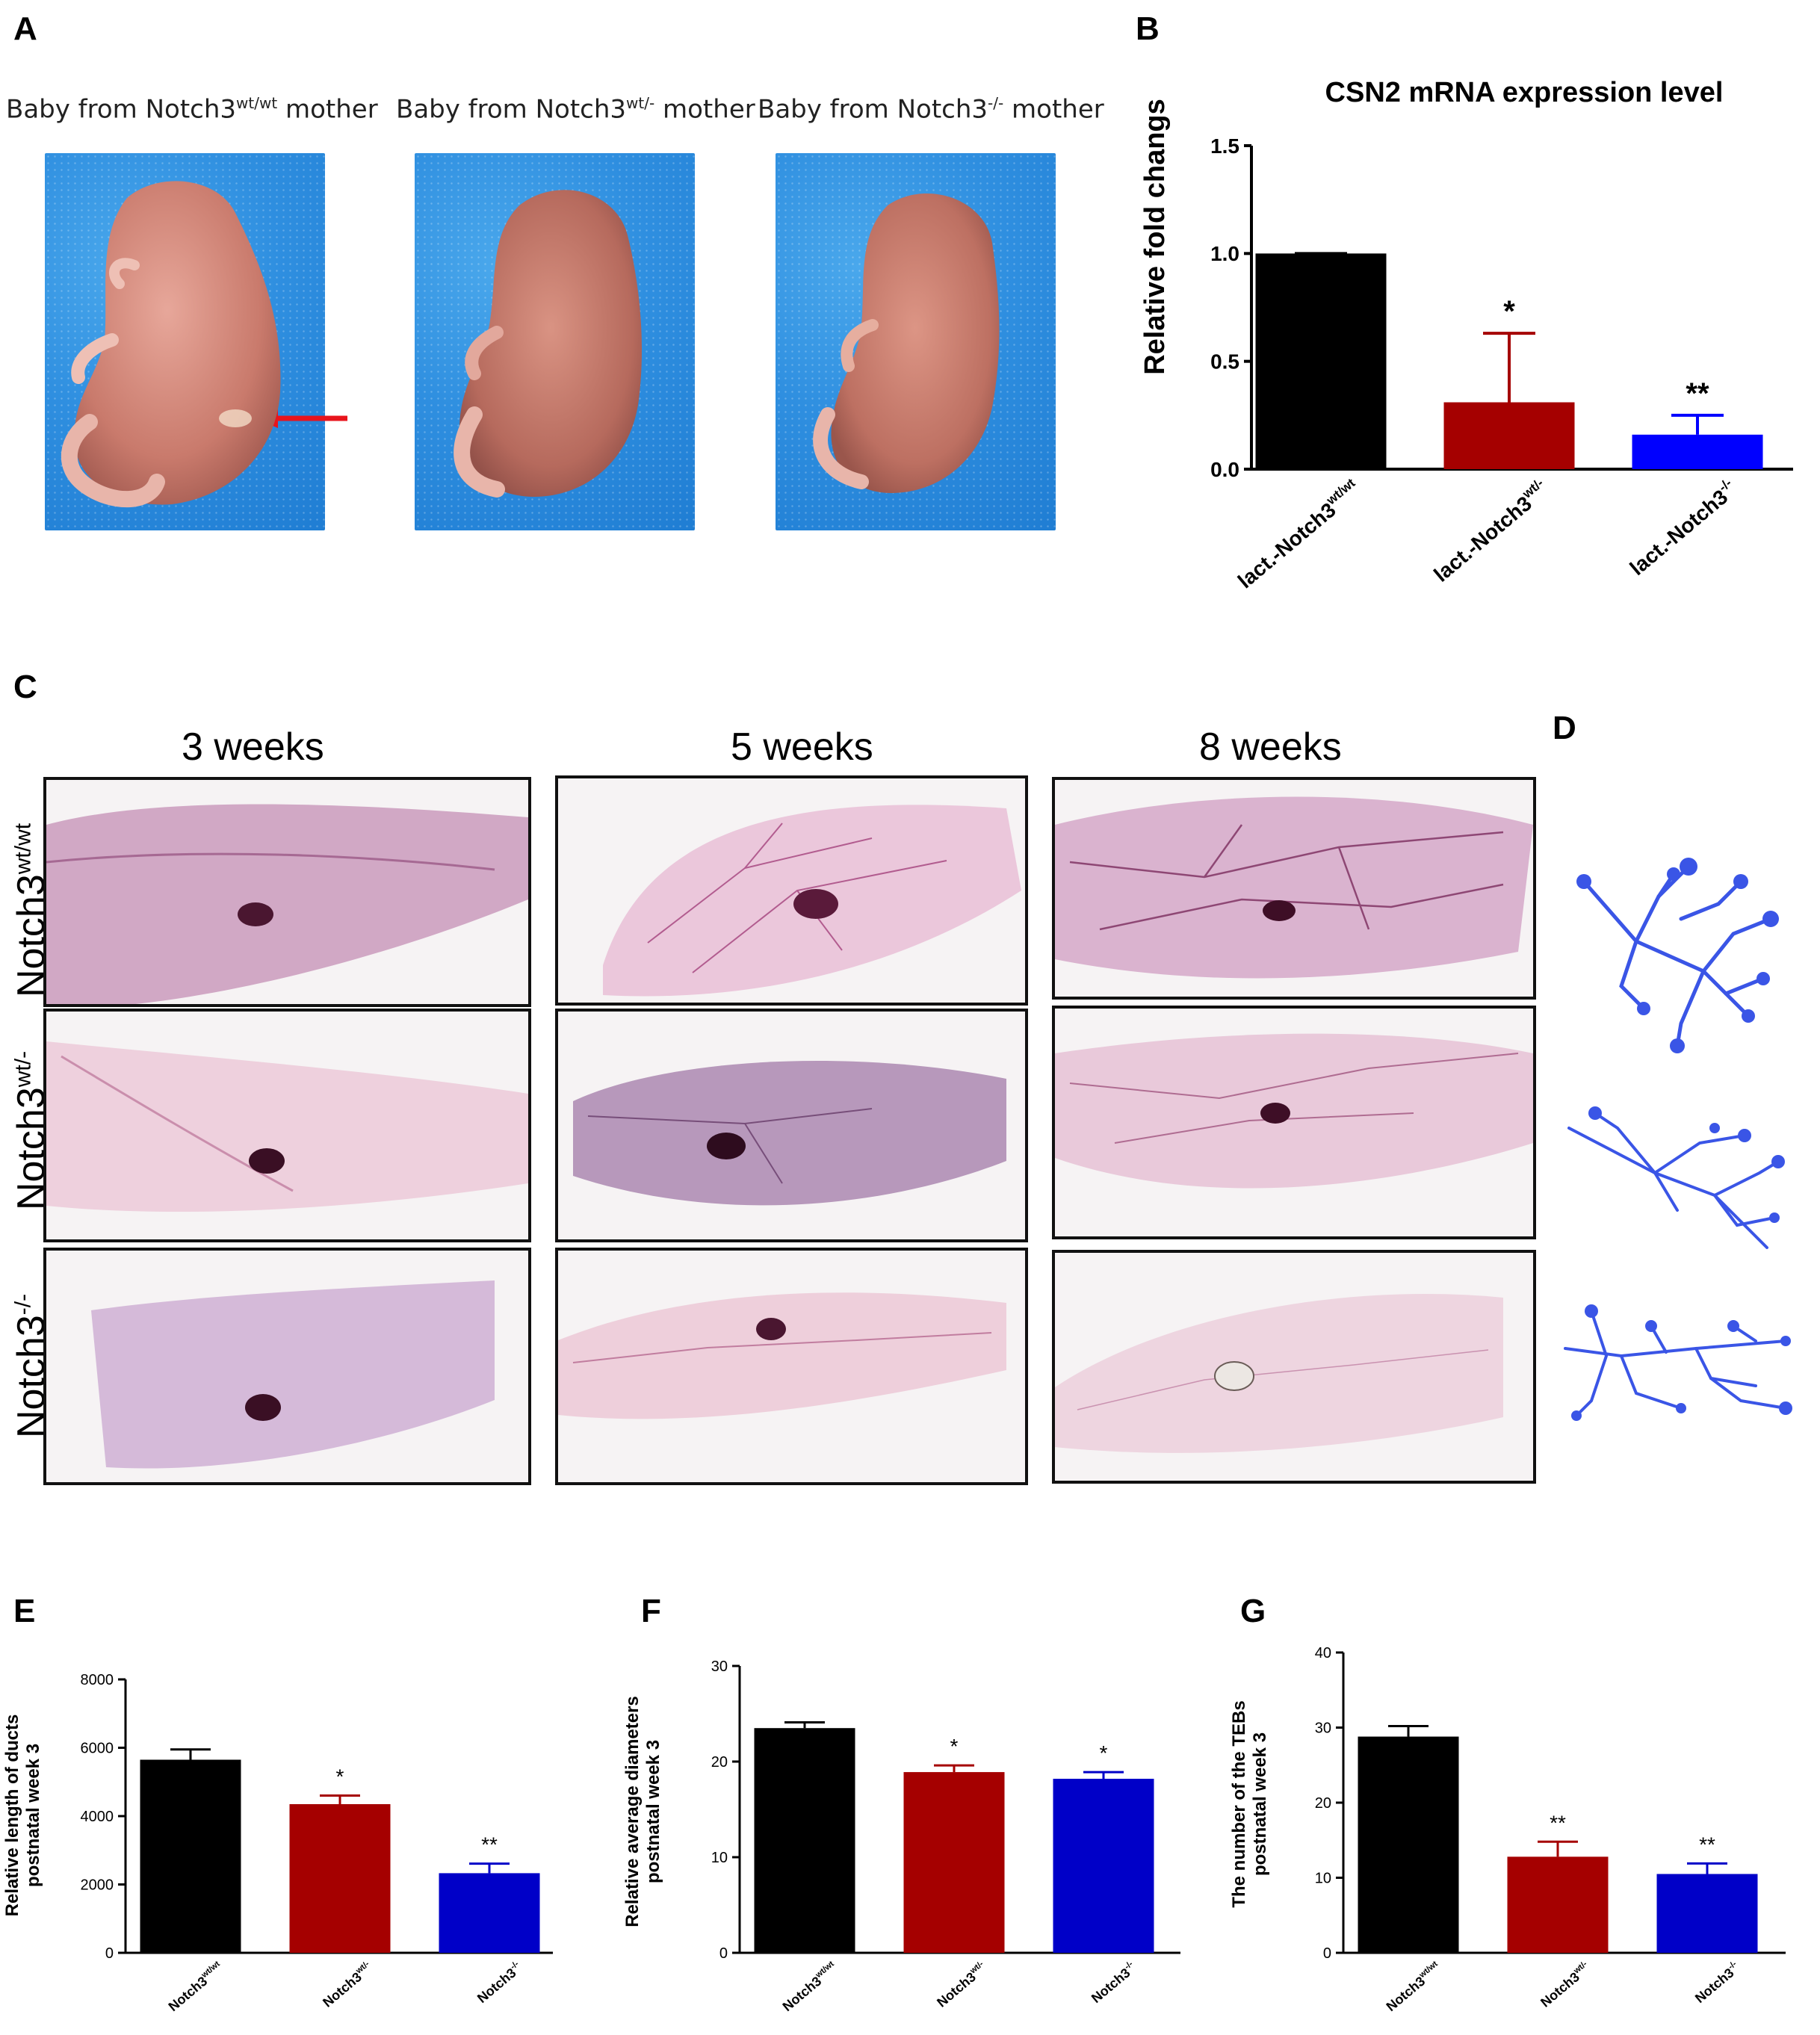 Image resolution: width=1820 pixels, height=2035 pixels. I want to click on wholemount-wthet-8wk, so click(1294, 1122).